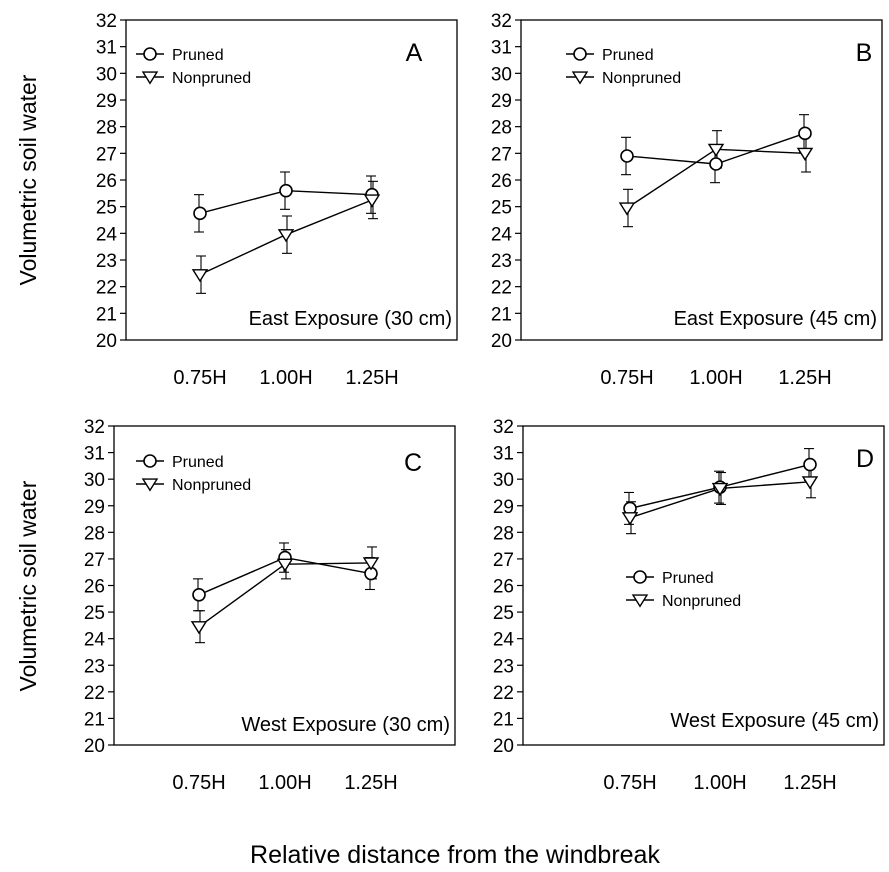 The image size is (889, 872). I want to click on panel-letter: A, so click(414, 53).